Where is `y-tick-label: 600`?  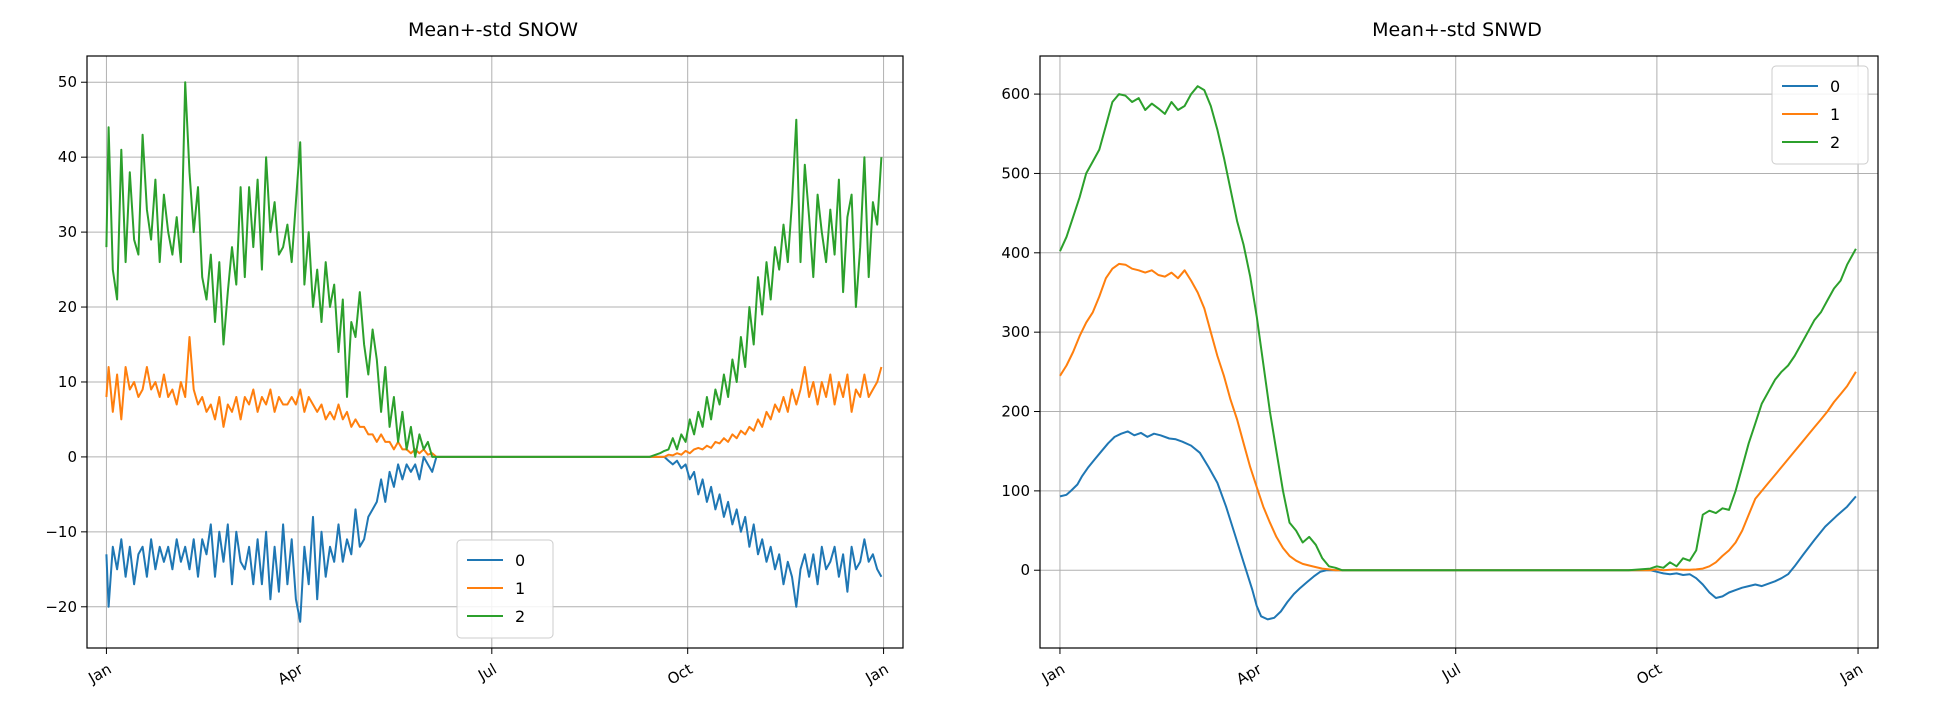
y-tick-label: 600 is located at coordinates (1015, 94).